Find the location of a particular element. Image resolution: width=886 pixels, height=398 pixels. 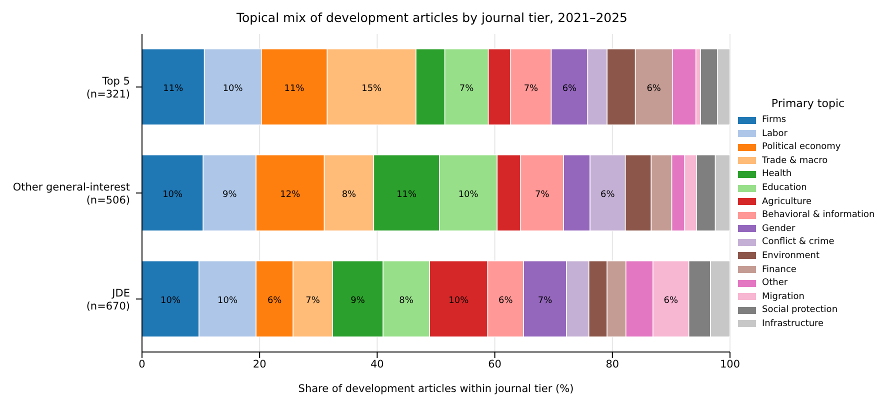

legend-label: Labor is located at coordinates (775, 133).